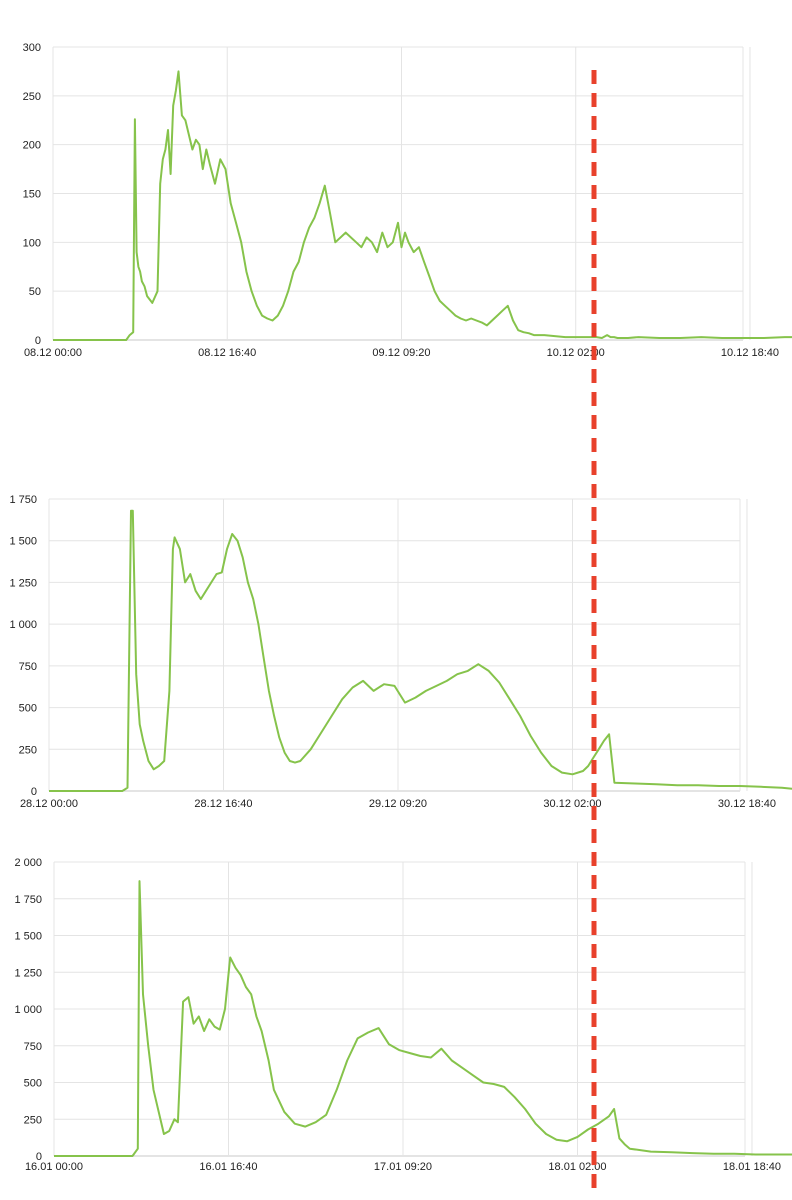 Image resolution: width=792 pixels, height=1200 pixels. I want to click on x-tick-label: 30.12 02:00, so click(572, 804).